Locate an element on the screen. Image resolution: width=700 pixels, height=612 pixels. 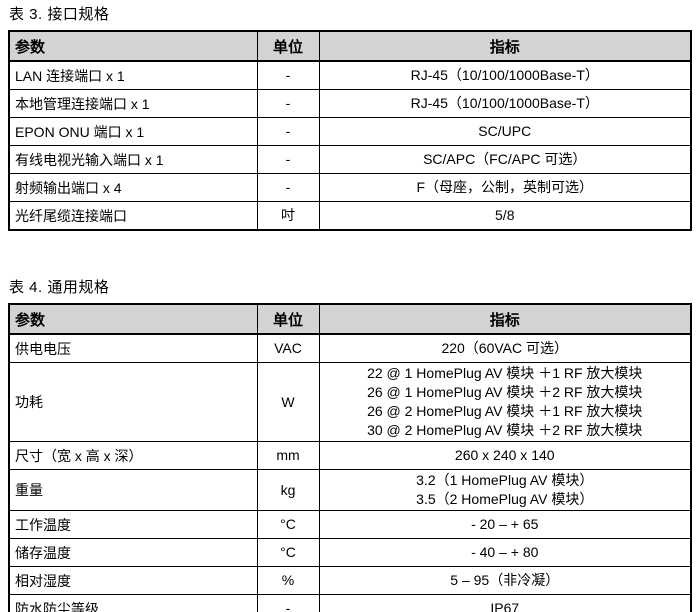
param-cell: 光纤尾缆连接端口 is located at coordinates (133, 216).